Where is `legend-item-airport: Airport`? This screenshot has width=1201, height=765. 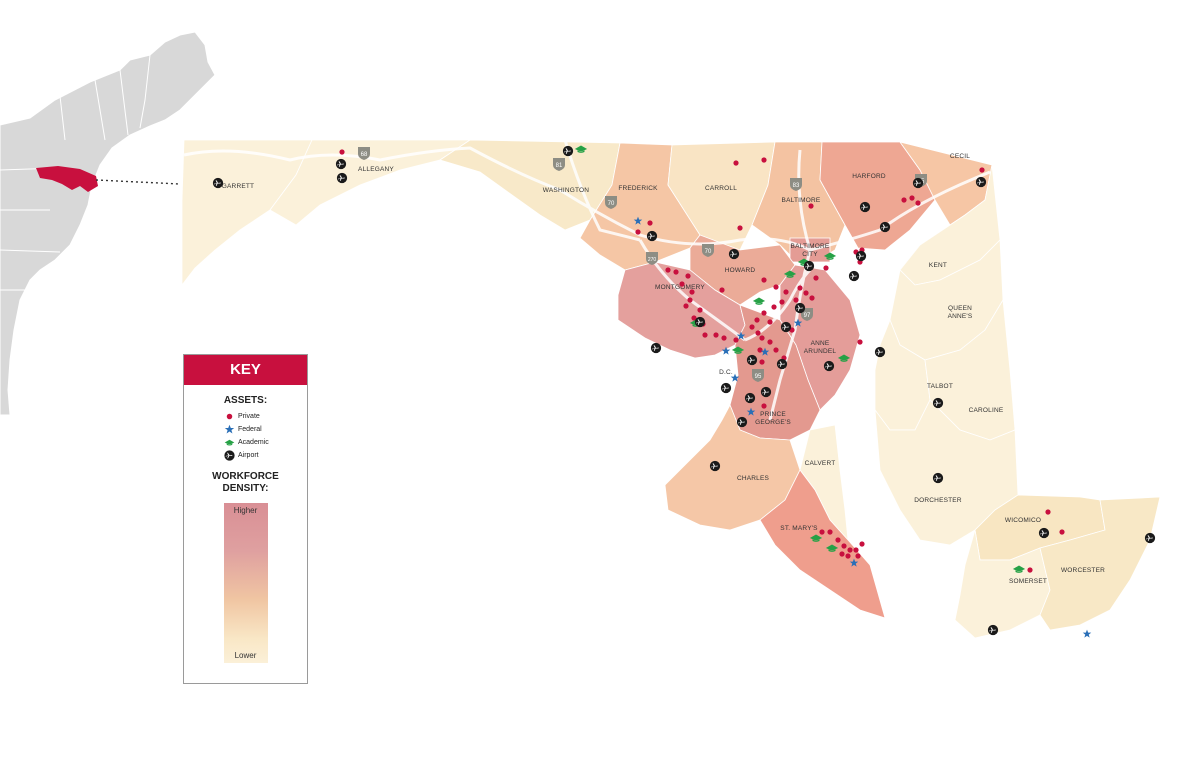 legend-item-airport: Airport is located at coordinates (265, 455).